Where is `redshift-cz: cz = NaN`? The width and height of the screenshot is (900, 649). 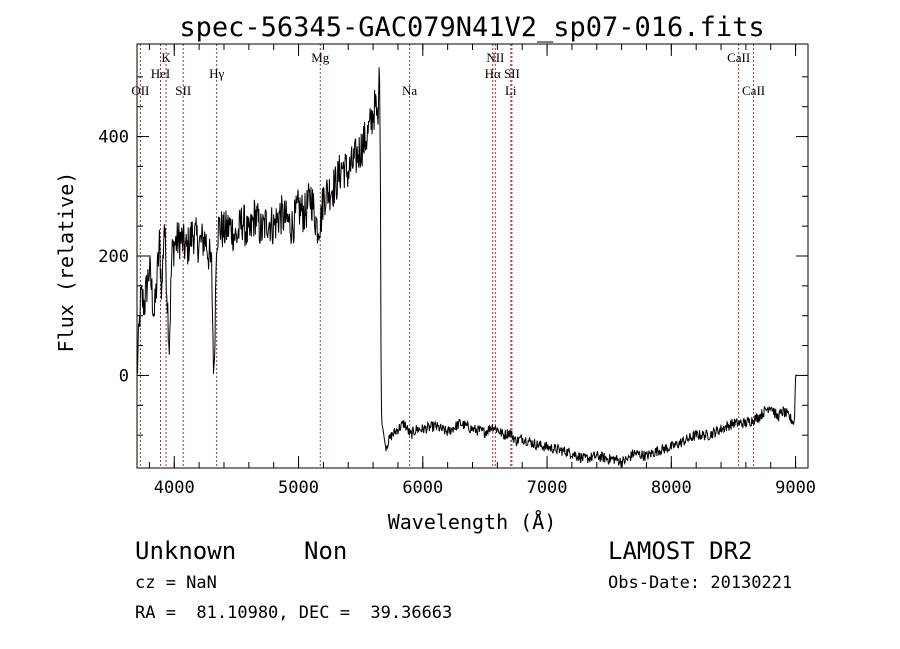
redshift-cz: cz = NaN is located at coordinates (176, 583).